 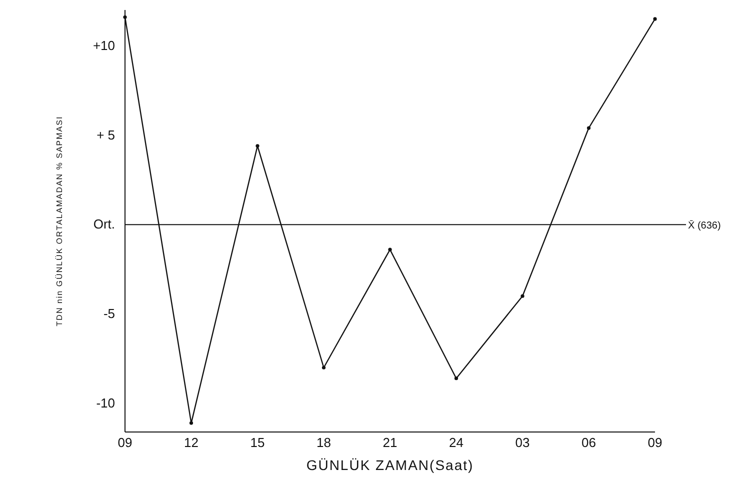 What do you see at coordinates (704, 226) in the screenshot?
I see `ref-line-label: X̄ (636)` at bounding box center [704, 226].